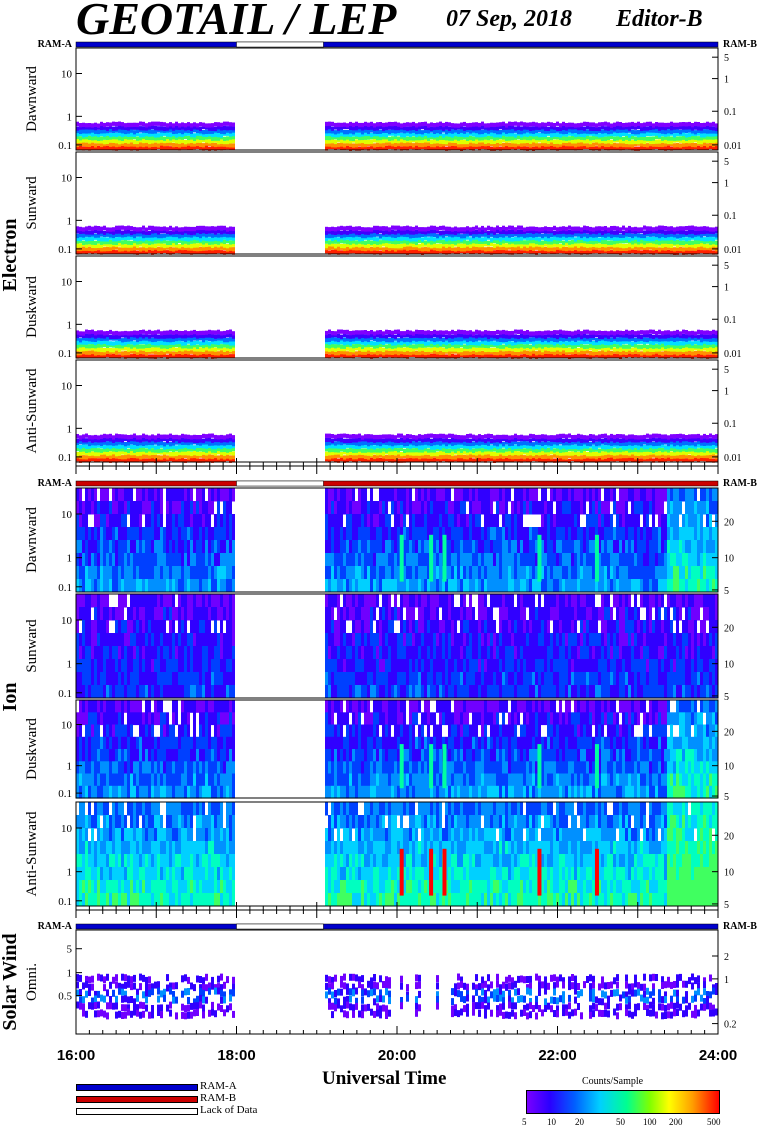  Describe the element at coordinates (551, 1122) in the screenshot. I see `colorbar-tick: 10` at that location.